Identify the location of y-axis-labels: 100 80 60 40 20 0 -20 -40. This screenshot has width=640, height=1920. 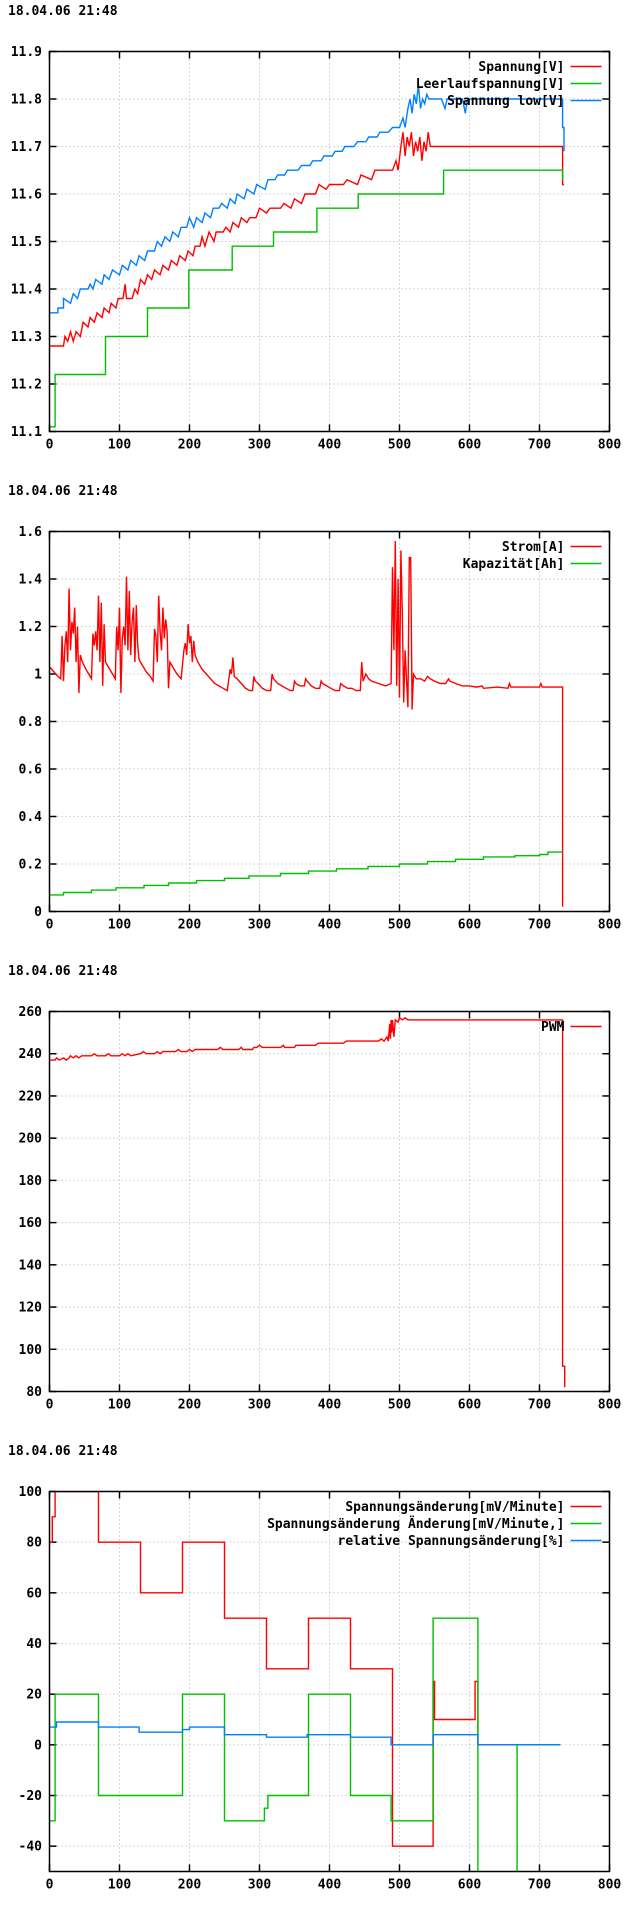
(31, 1670).